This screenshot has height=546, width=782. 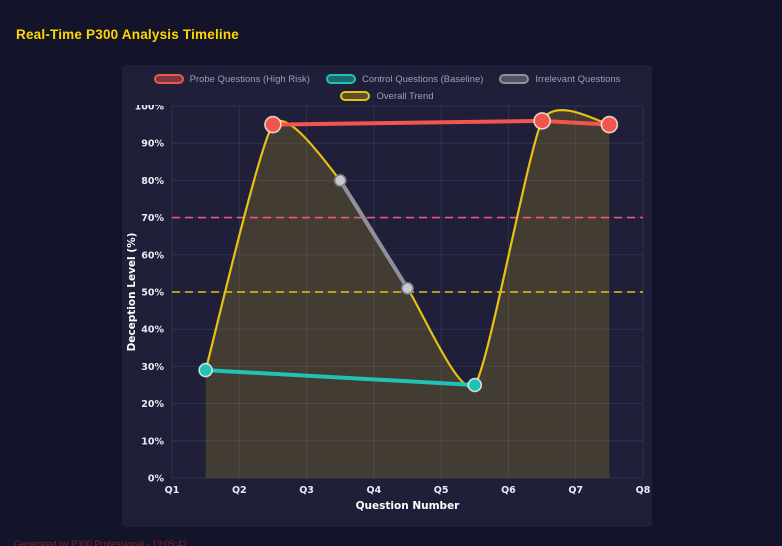 I want to click on y-tick-label: 90%, so click(x=152, y=144).